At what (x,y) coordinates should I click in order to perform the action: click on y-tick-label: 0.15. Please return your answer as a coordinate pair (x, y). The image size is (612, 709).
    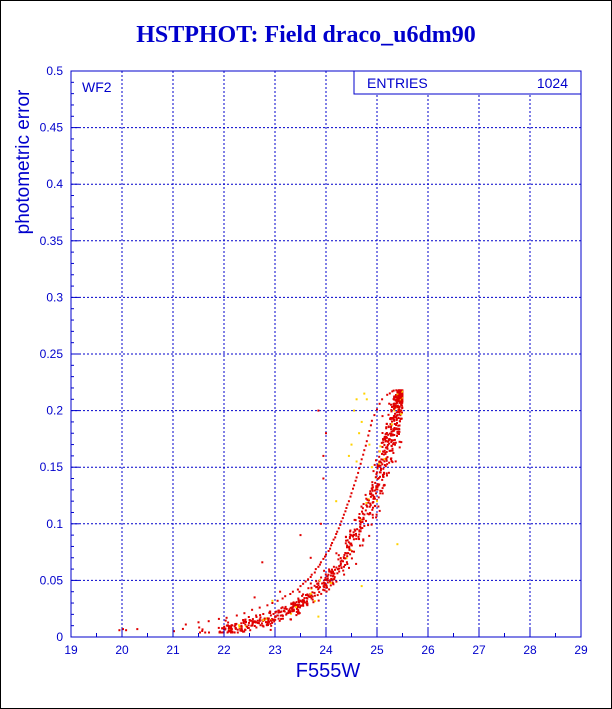
    Looking at the image, I should click on (52, 467).